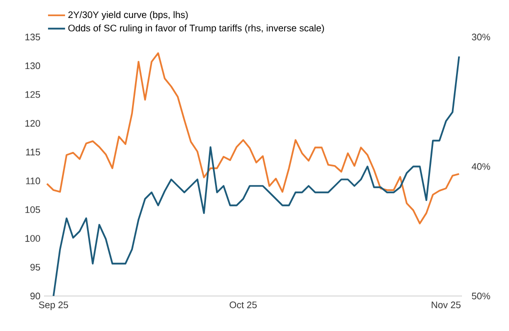 This screenshot has height=331, width=509. Describe the element at coordinates (33, 152) in the screenshot. I see `y-tick-label: 115` at that location.